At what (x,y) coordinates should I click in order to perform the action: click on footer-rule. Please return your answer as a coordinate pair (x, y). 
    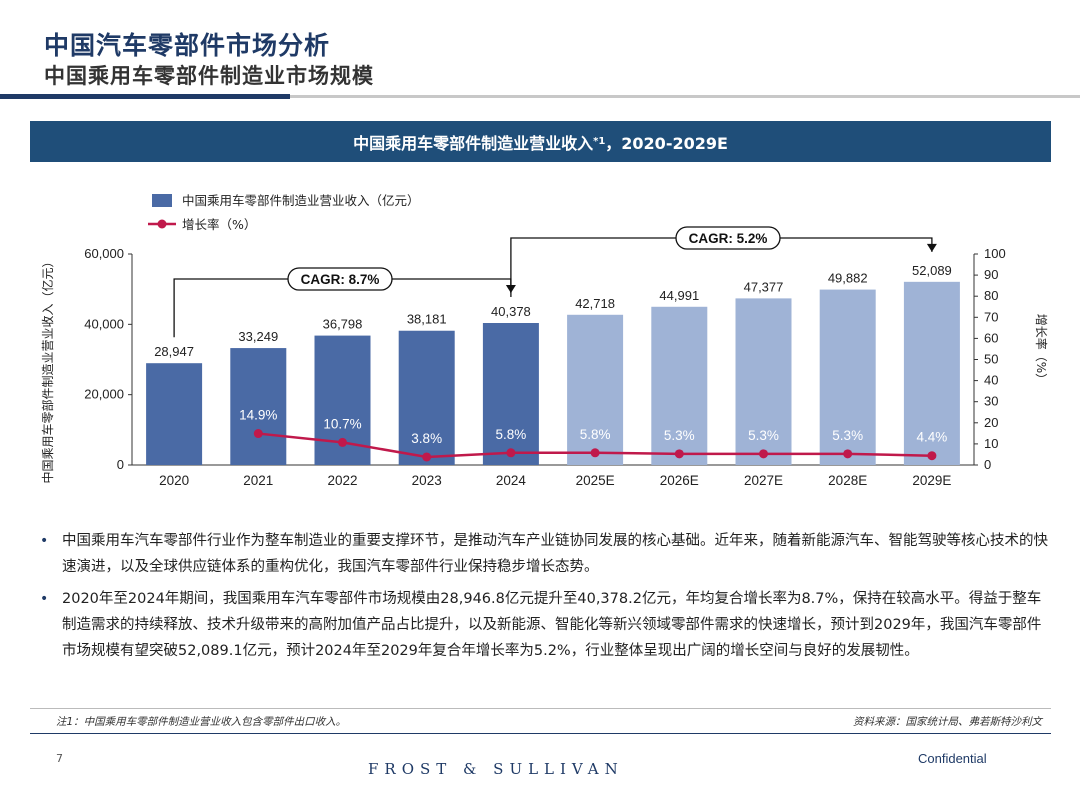
    Looking at the image, I should click on (540, 708).